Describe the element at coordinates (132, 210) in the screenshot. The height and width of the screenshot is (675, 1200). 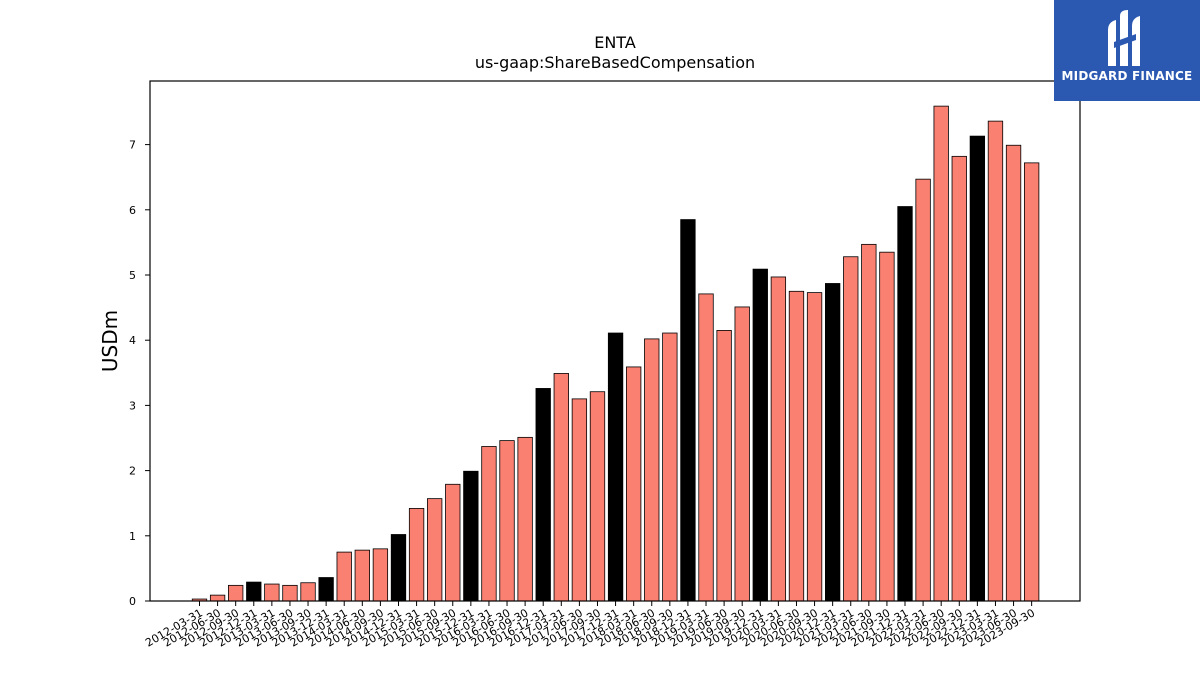
I see `y-tick-label: 6` at that location.